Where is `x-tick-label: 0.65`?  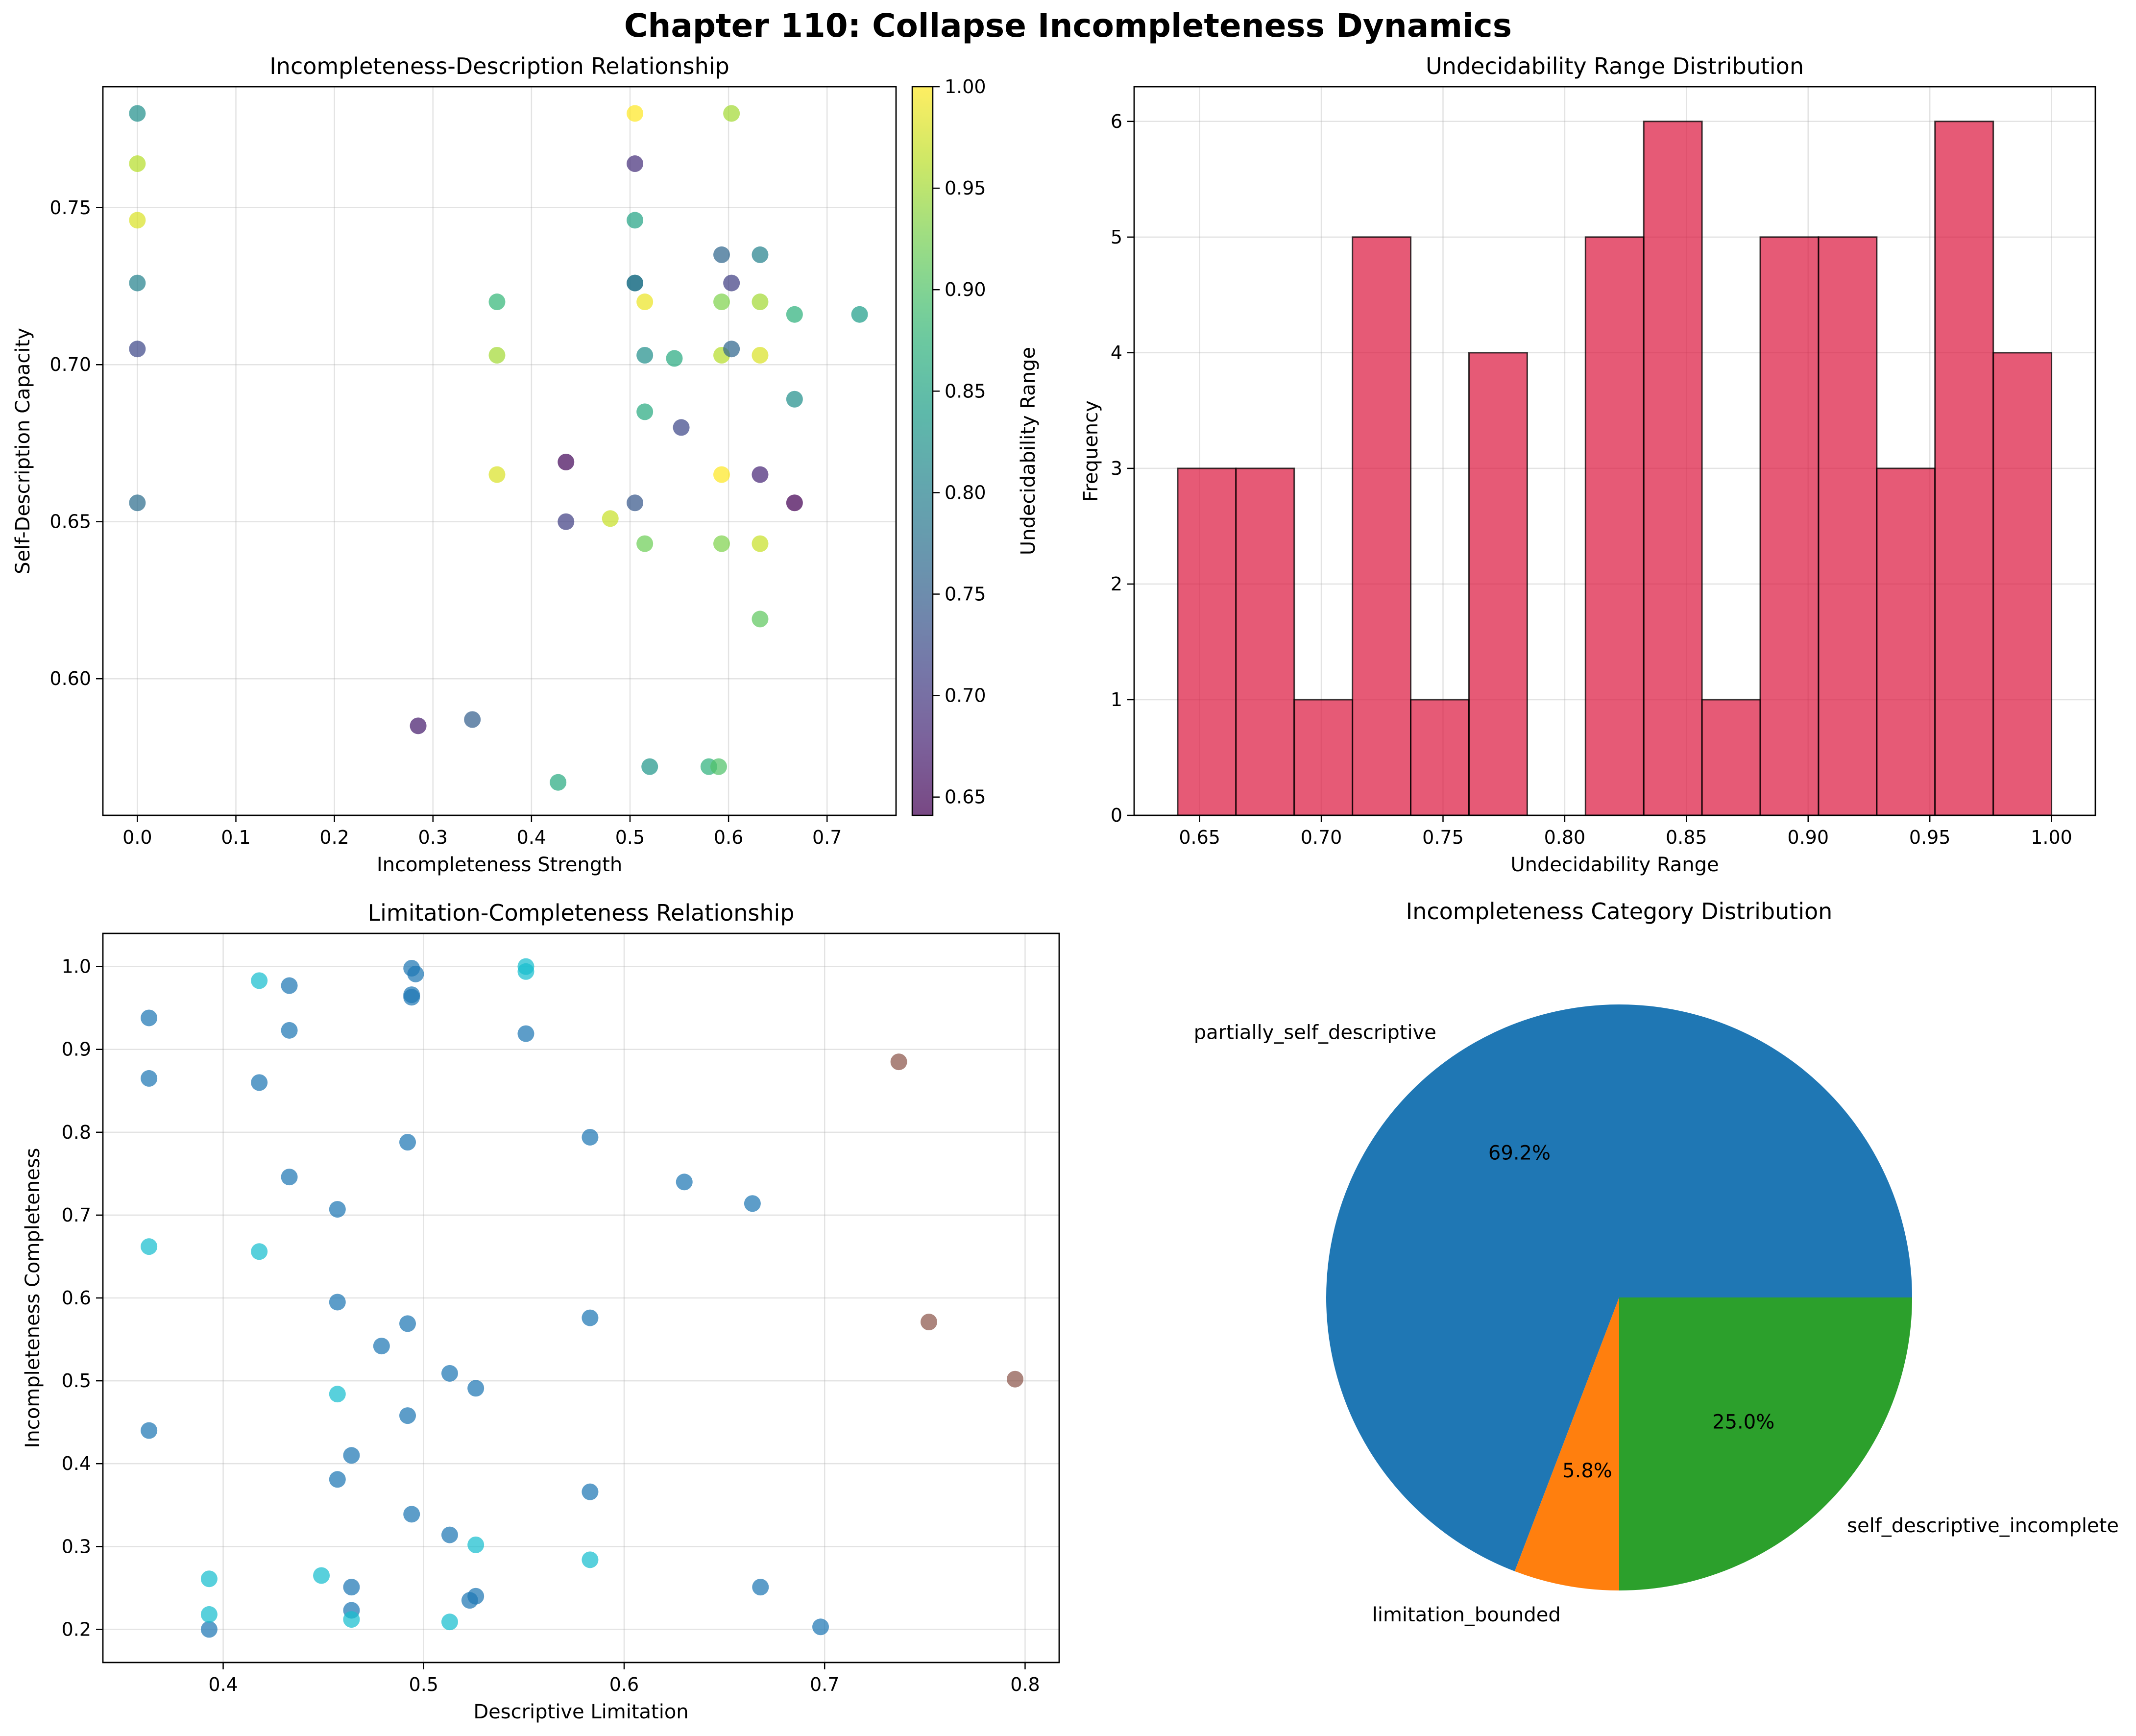 x-tick-label: 0.65 is located at coordinates (1199, 838).